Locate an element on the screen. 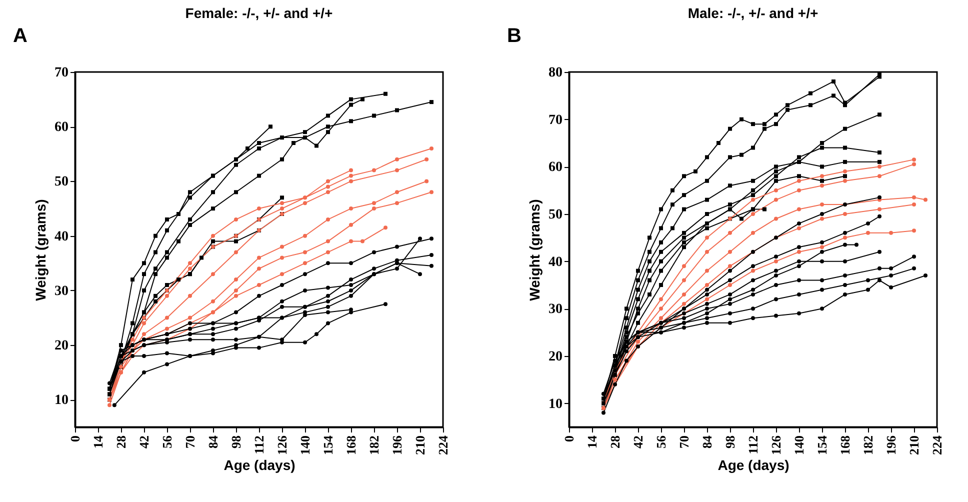 The height and width of the screenshot is (502, 968). y-tick-label: 80 is located at coordinates (555, 73).